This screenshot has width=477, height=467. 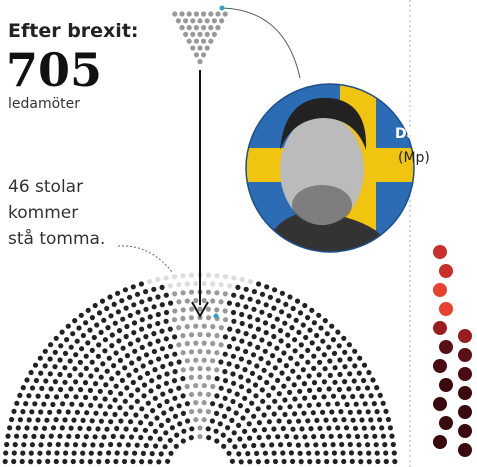 What do you see at coordinates (43, 213) in the screenshot?
I see `note-line: kommer` at bounding box center [43, 213].